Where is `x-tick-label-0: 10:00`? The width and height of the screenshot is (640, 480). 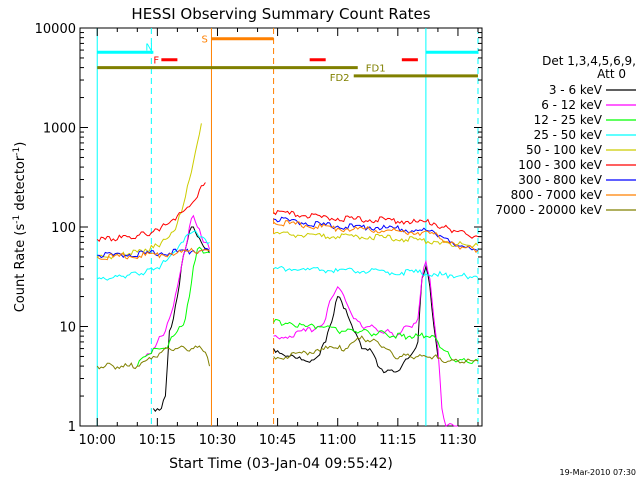
x-tick-label-0: 10:00 is located at coordinates (96, 440).